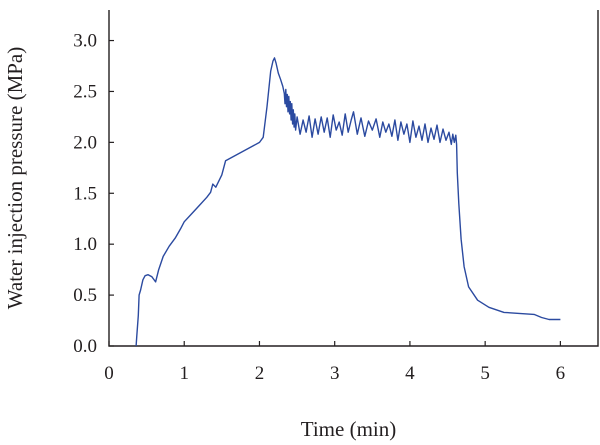 The height and width of the screenshot is (445, 600). Describe the element at coordinates (15, 178) in the screenshot. I see `y-axis-label: Water injection pressure (MPa)` at that location.